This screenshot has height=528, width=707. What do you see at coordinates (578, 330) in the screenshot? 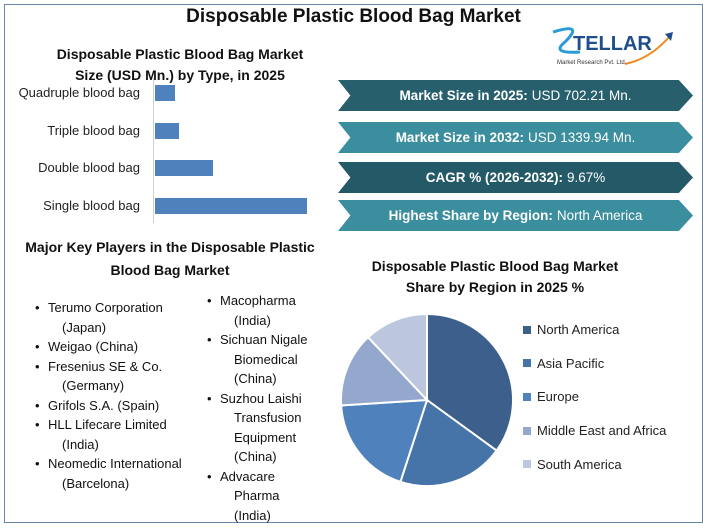
I see `legend-label: North America` at bounding box center [578, 330].